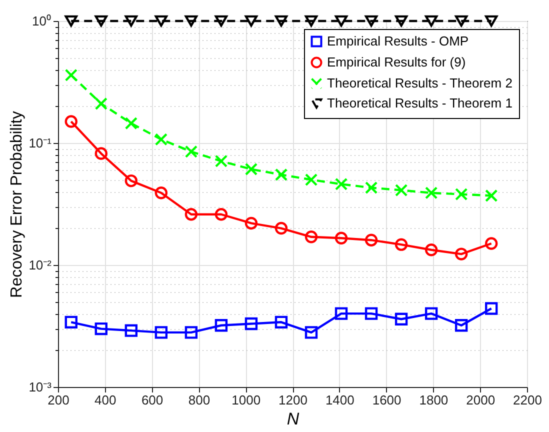  Describe the element at coordinates (59, 400) in the screenshot. I see `x-tick-label: 200` at that location.